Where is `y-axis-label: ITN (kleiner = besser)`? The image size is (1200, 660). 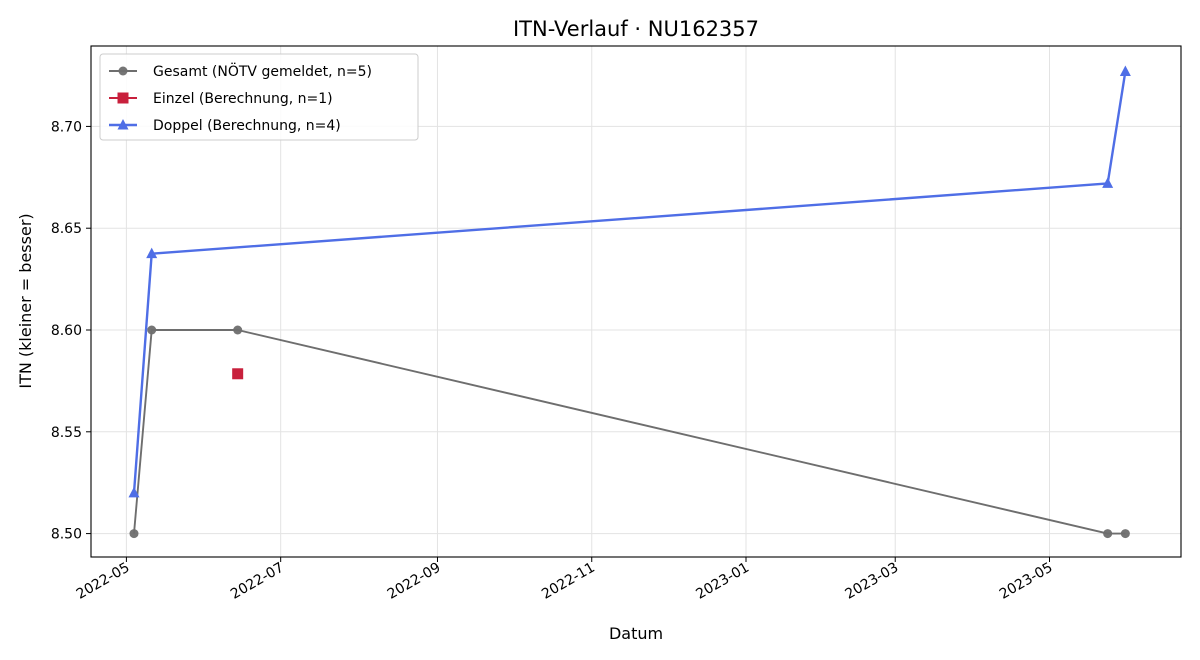 y-axis-label: ITN (kleiner = besser) is located at coordinates (25, 300).